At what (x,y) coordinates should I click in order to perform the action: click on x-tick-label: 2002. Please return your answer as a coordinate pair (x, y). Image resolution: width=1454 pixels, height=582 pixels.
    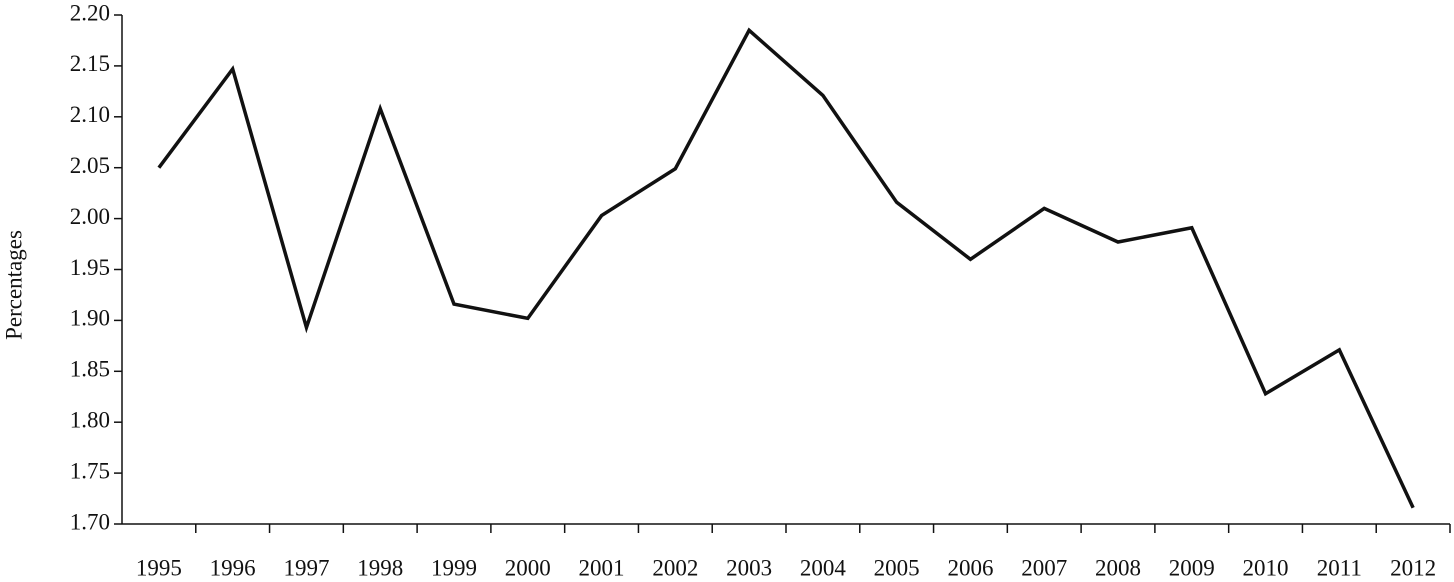
    Looking at the image, I should click on (675, 567).